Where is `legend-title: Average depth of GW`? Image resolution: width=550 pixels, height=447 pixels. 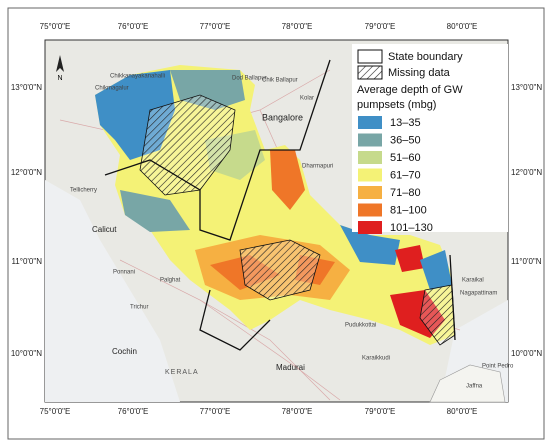 legend-title: Average depth of GW is located at coordinates (410, 90).